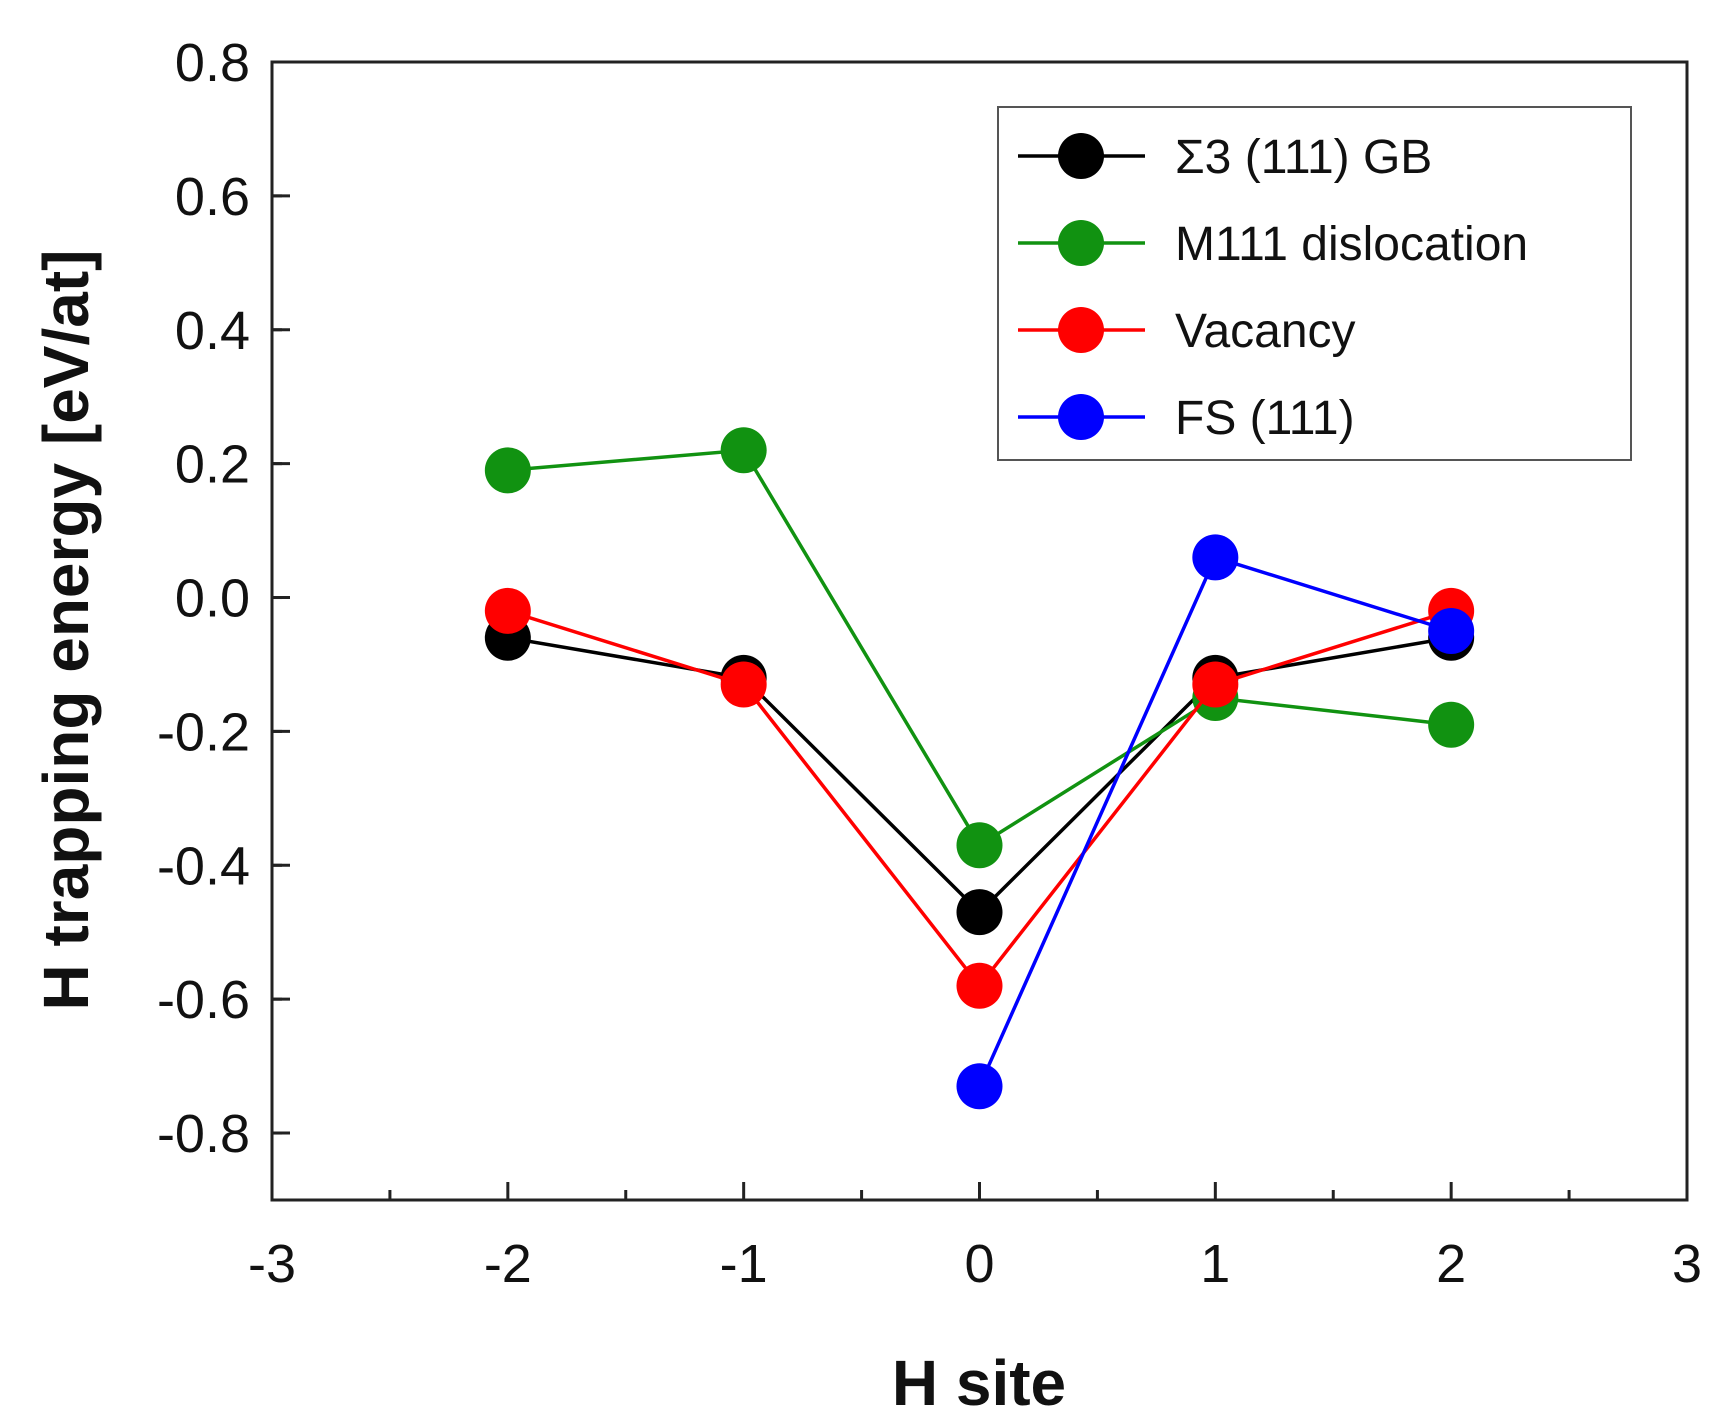 This screenshot has height=1428, width=1724. Describe the element at coordinates (1265, 331) in the screenshot. I see `legend-label: Vacancy` at that location.